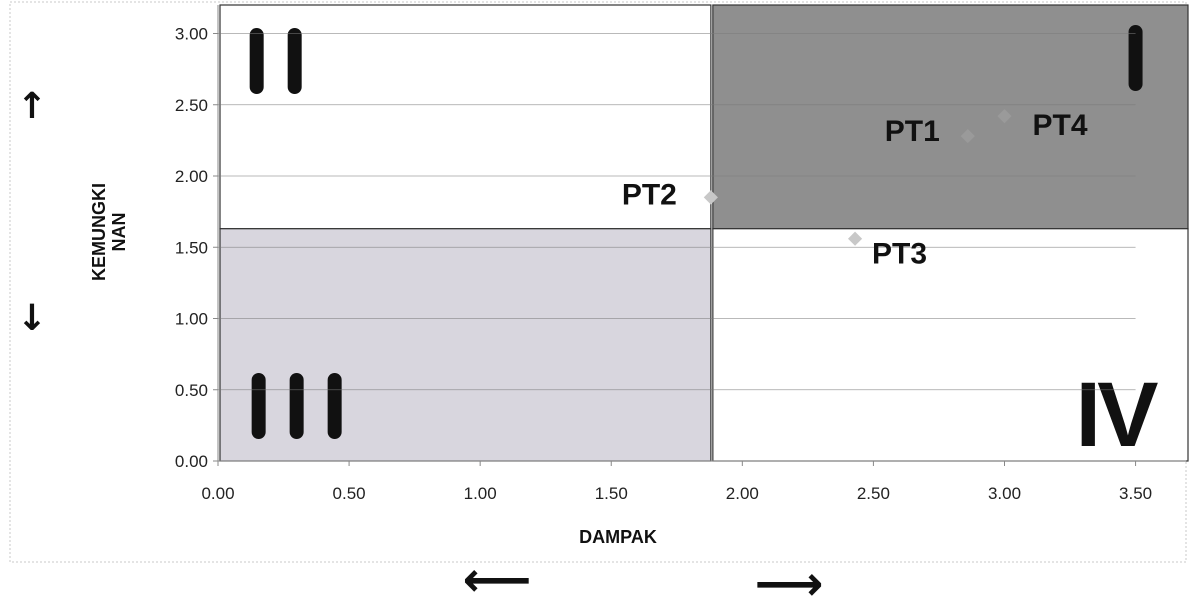 This screenshot has width=1193, height=605. I want to click on quadrant-label-i: I, so click(1135, 58).